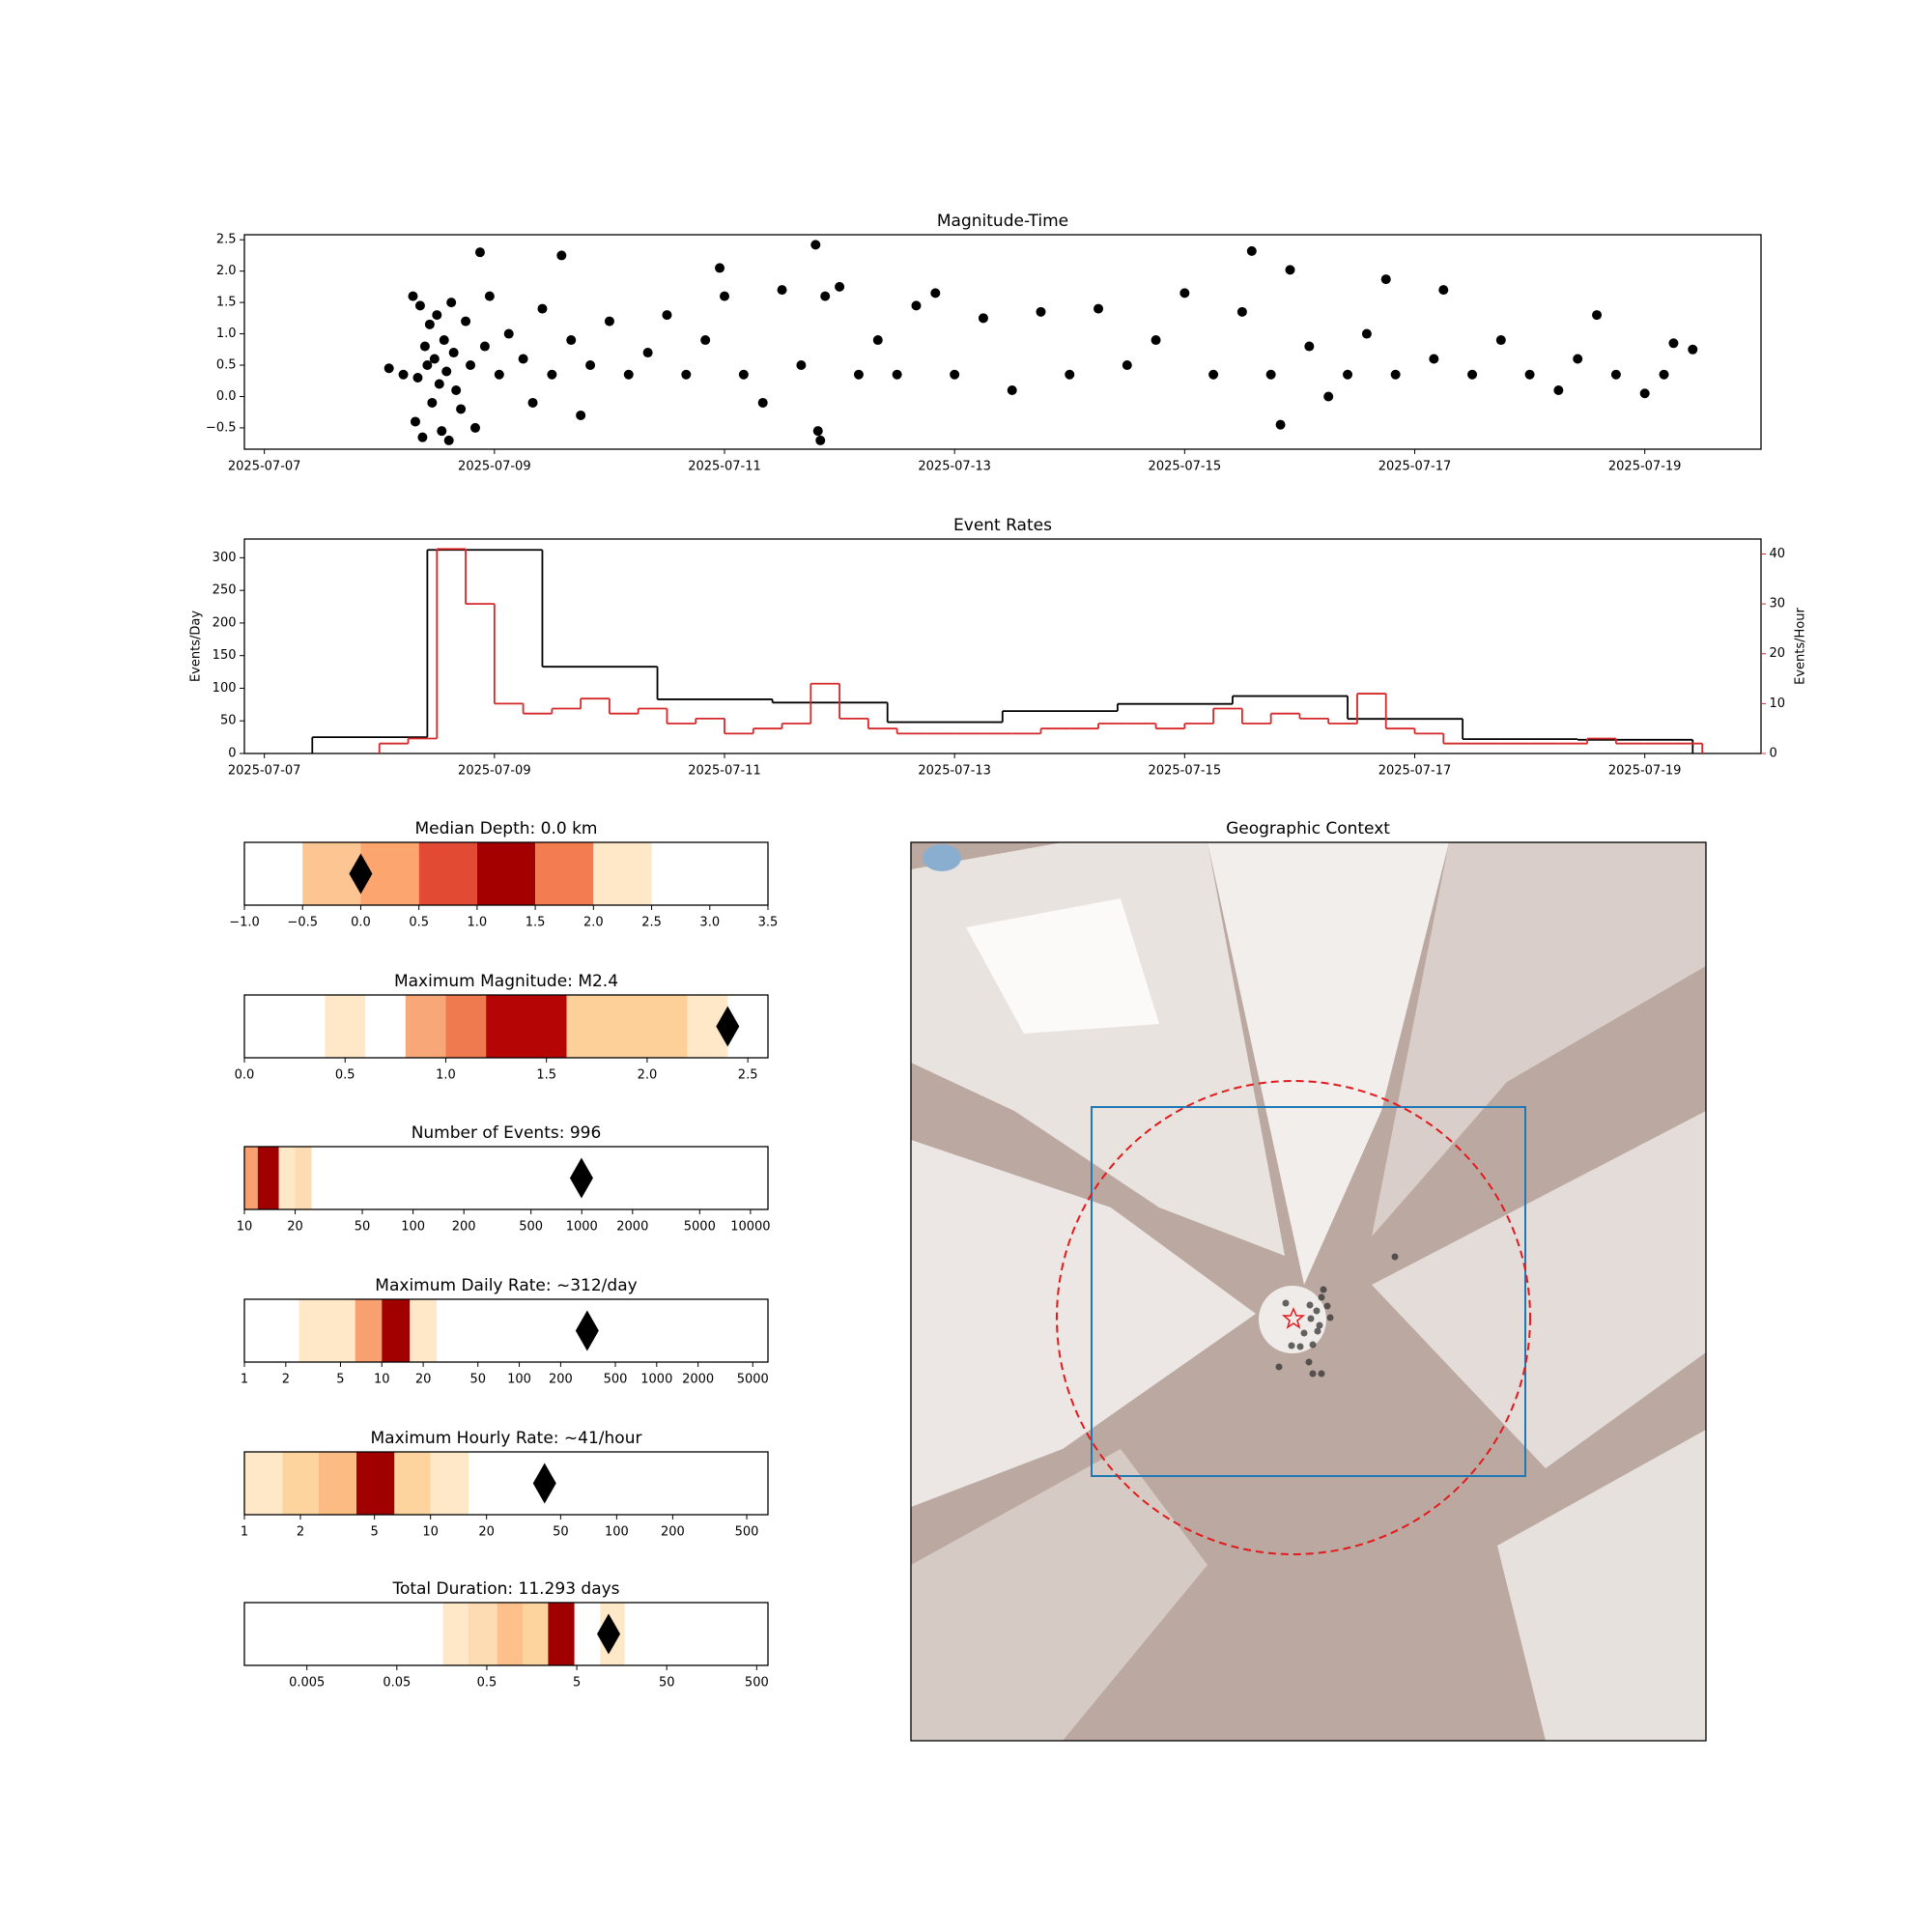 This screenshot has width=1932, height=1932. Describe the element at coordinates (724, 467) in the screenshot. I see `x-tick-label: 2025-07-11` at that location.